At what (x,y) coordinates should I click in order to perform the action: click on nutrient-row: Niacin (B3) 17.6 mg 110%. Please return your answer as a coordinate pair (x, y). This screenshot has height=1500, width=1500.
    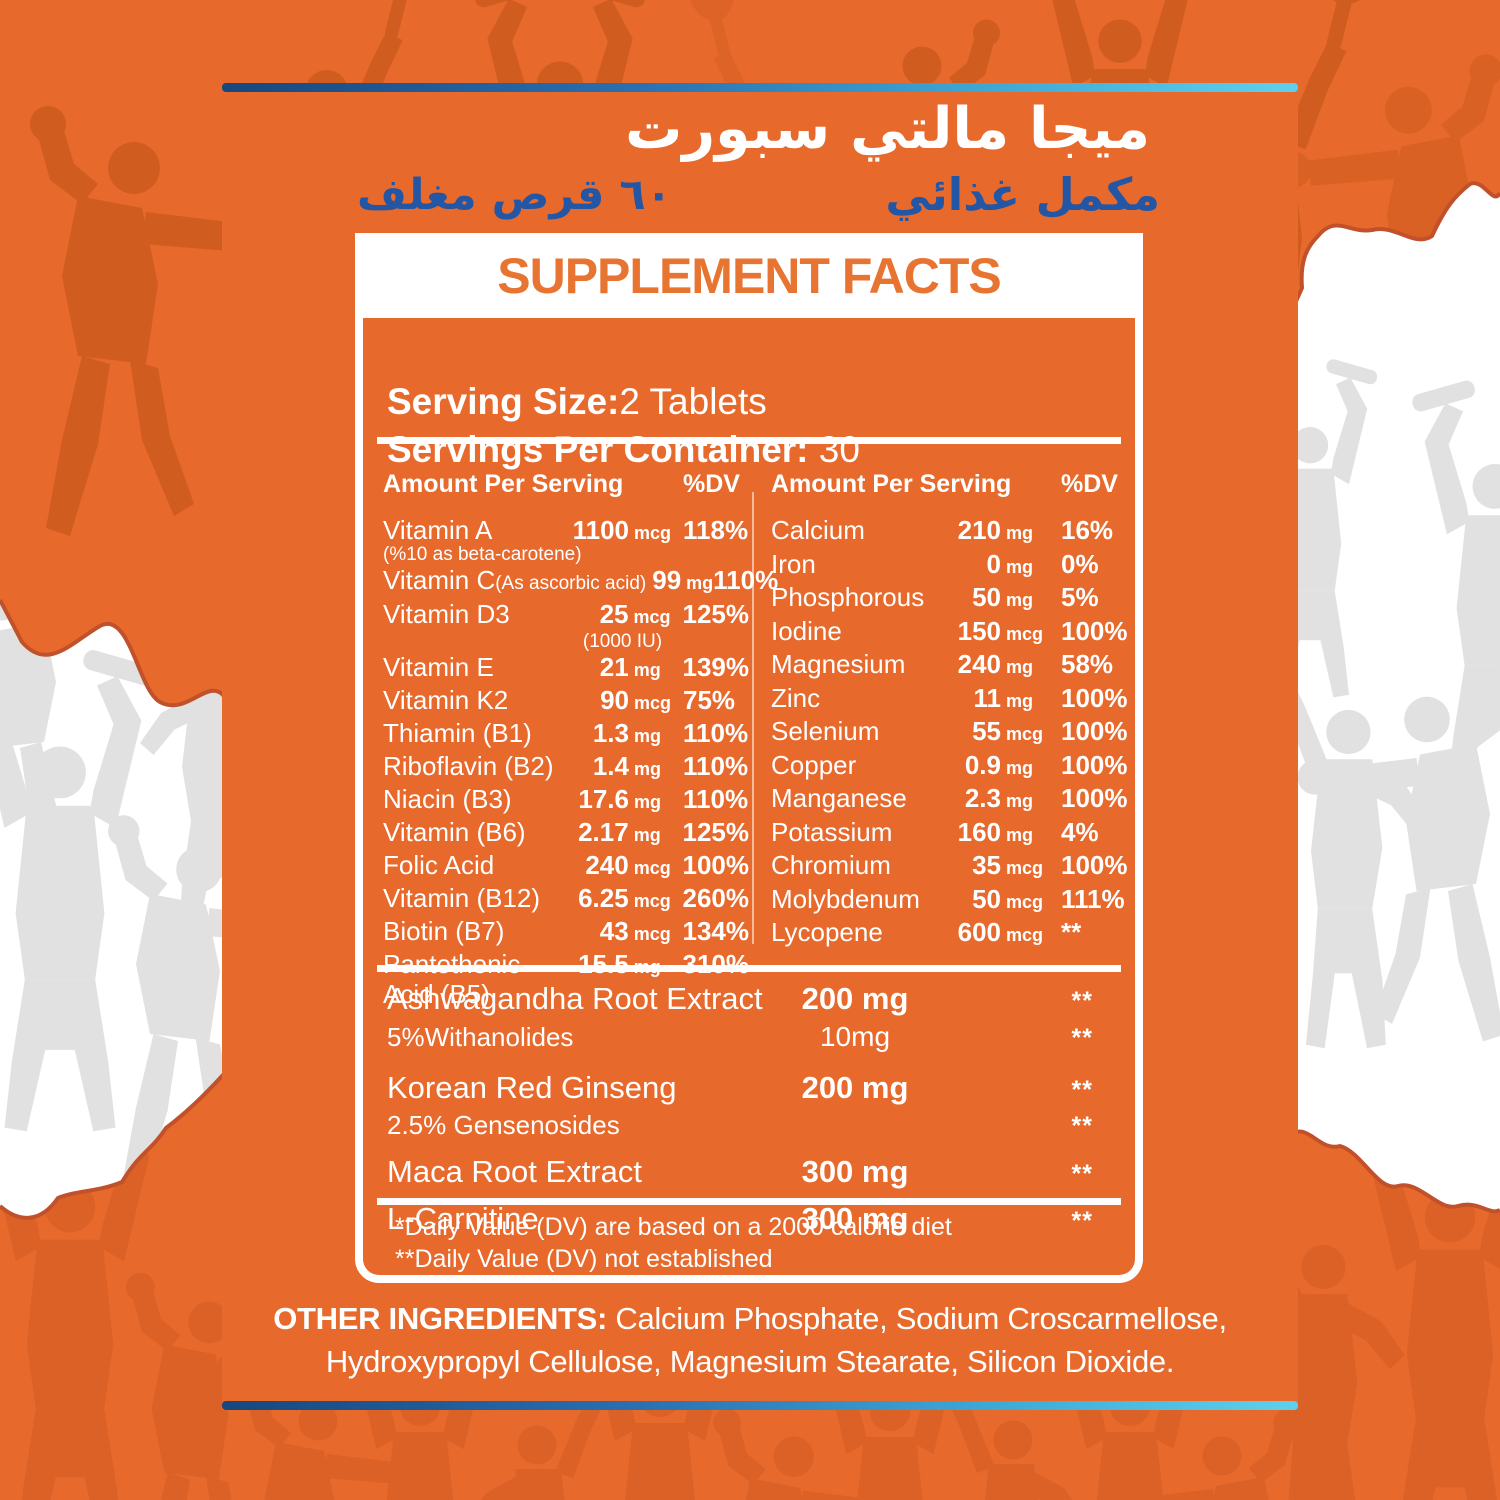
    Looking at the image, I should click on (566, 800).